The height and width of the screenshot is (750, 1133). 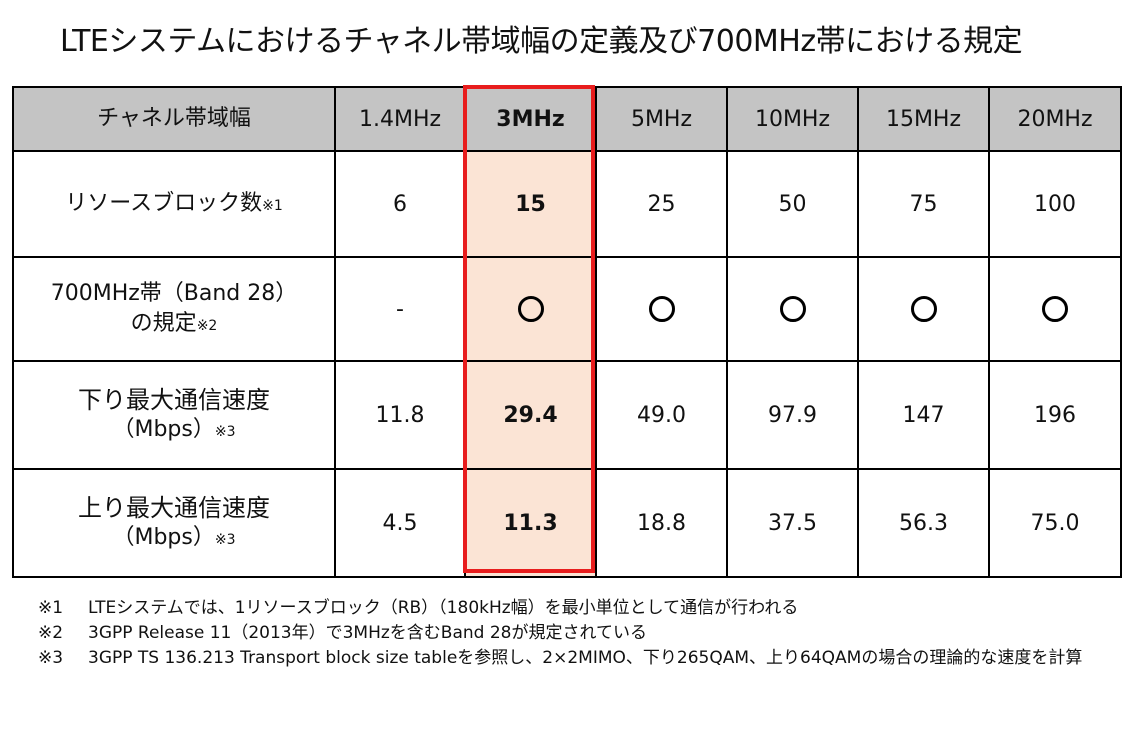 What do you see at coordinates (400, 119) in the screenshot?
I see `header-col-1-4mhz: 1.4MHz` at bounding box center [400, 119].